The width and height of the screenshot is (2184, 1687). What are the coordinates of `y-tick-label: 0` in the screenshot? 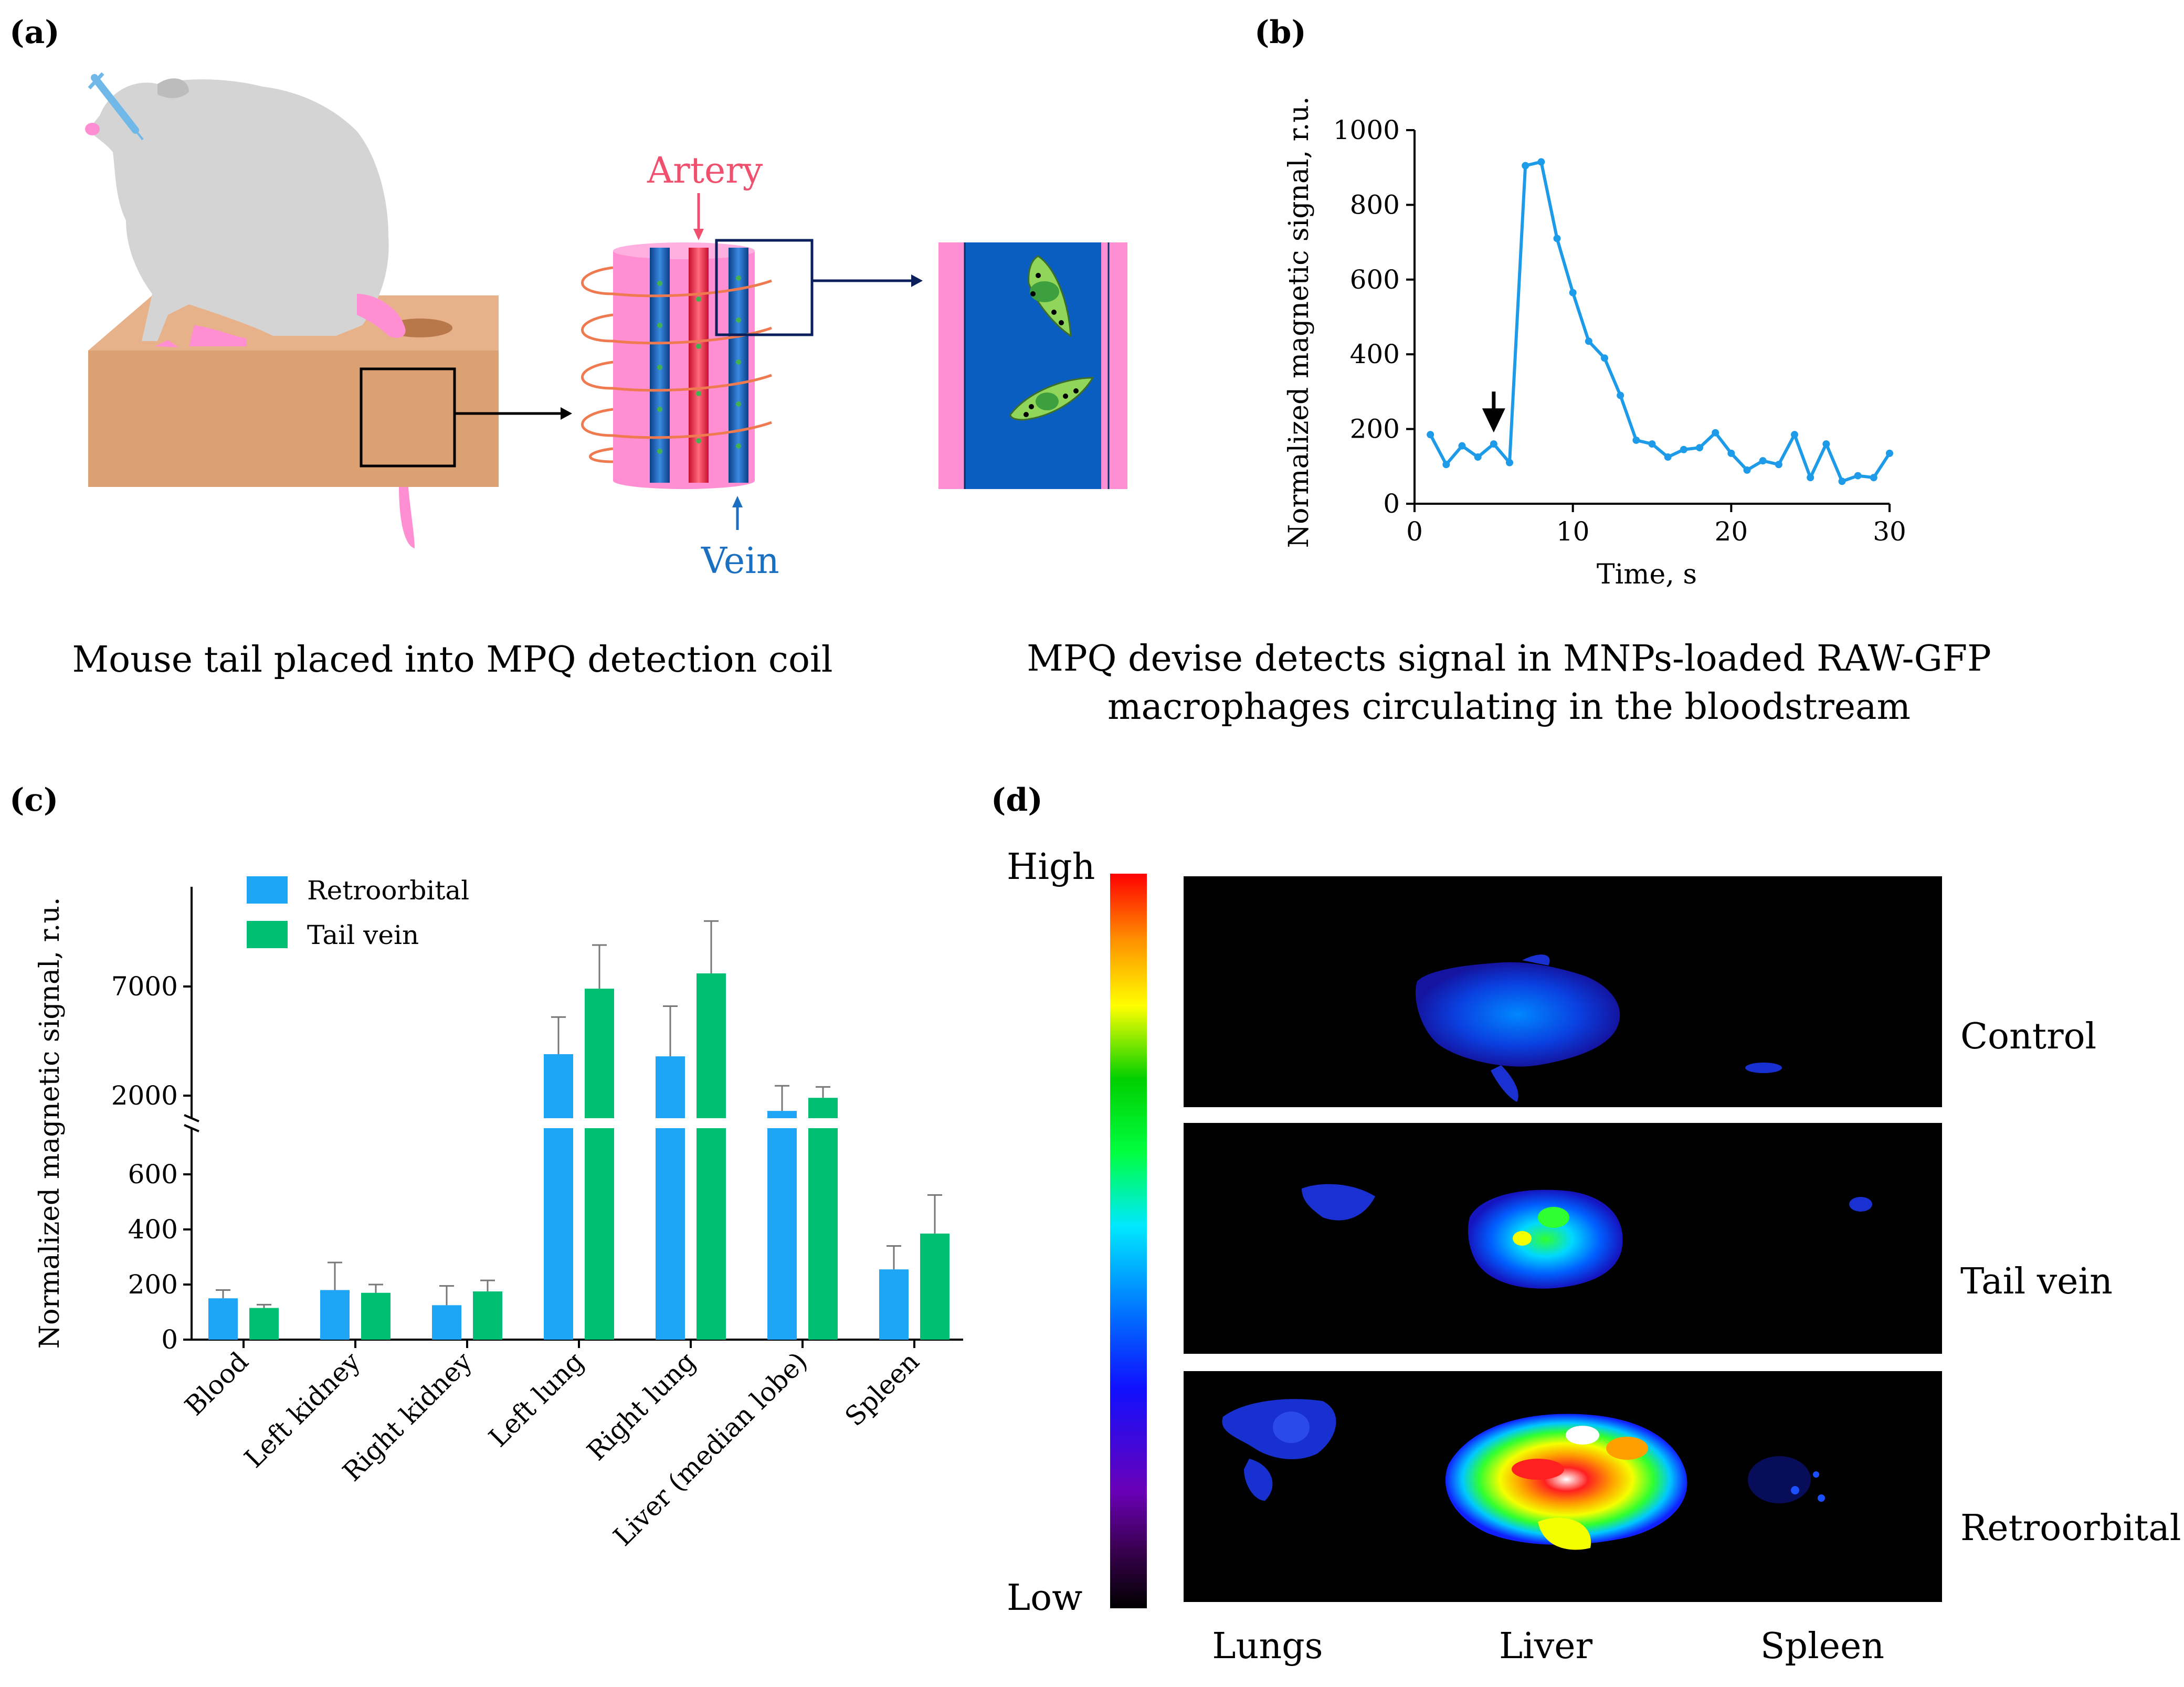 It's located at (1391, 504).